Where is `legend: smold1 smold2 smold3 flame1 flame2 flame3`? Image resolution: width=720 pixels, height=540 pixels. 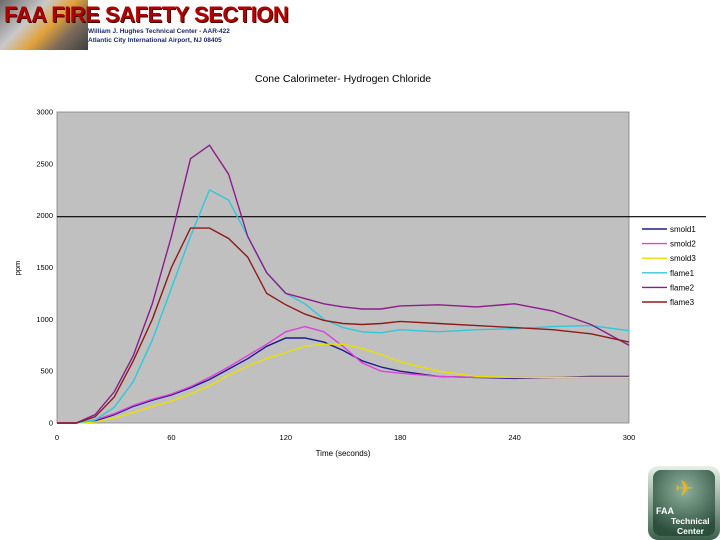
legend: smold1 smold2 smold3 flame1 flame2 flame3 is located at coordinates (669, 266).